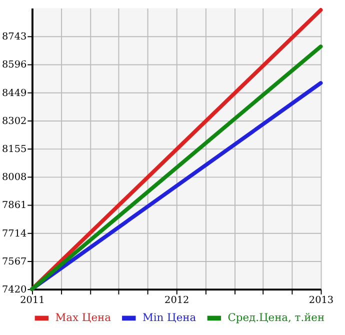 The image size is (345, 335). I want to click on y-tick-label: 8743, so click(14, 37).